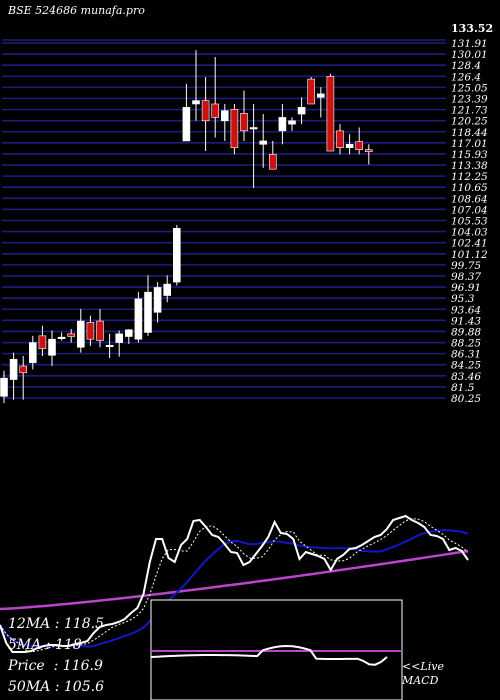 This screenshot has width=500, height=700. I want to click on stat-label: Price, so click(29, 666).